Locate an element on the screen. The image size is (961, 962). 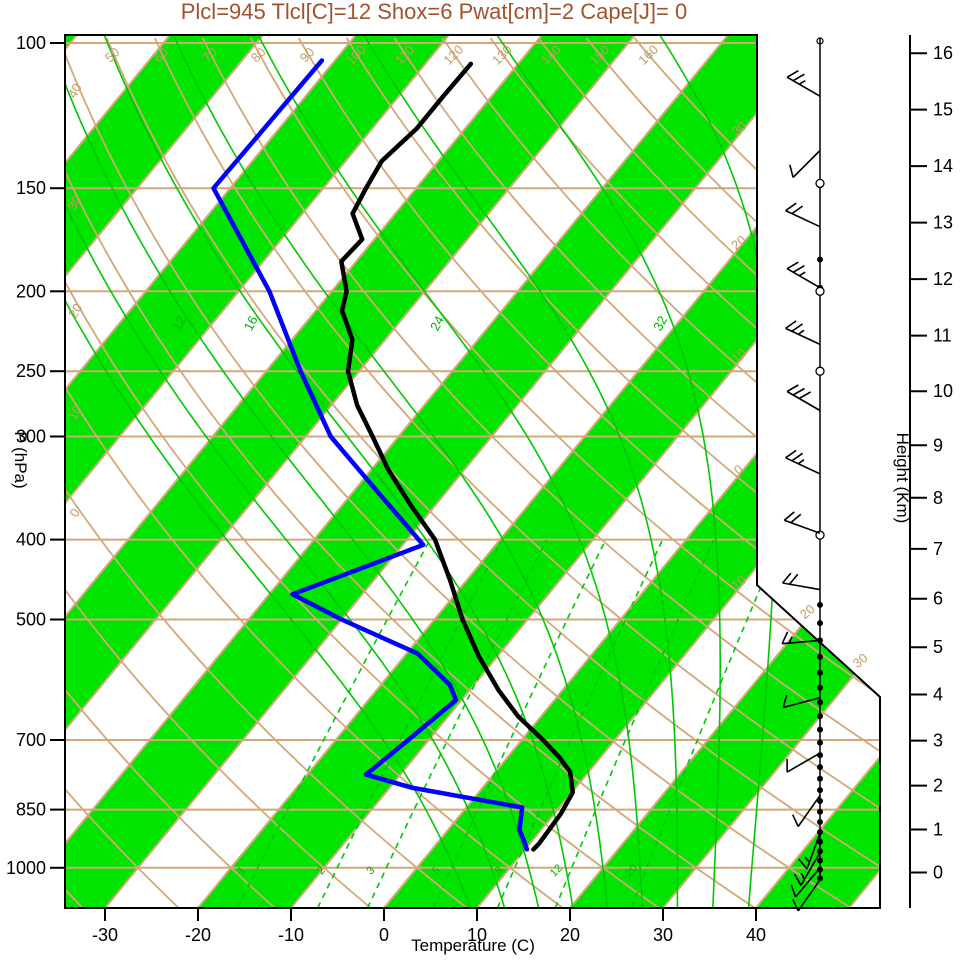
dry-adiabat-top-label: 50 is located at coordinates (112, 54).